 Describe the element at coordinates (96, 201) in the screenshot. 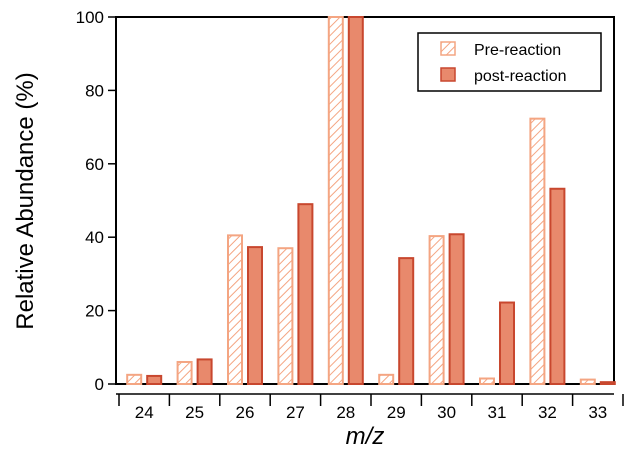

I see `y-axis: 0 20 40 60 80 100` at that location.